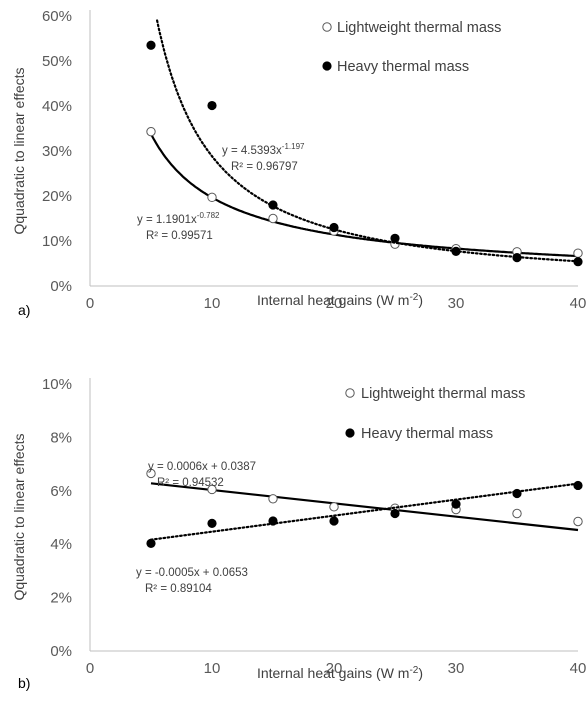 This screenshot has width=588, height=701. Describe the element at coordinates (179, 236) in the screenshot. I see `trendline-r-squared: R² = 0.99571` at that location.